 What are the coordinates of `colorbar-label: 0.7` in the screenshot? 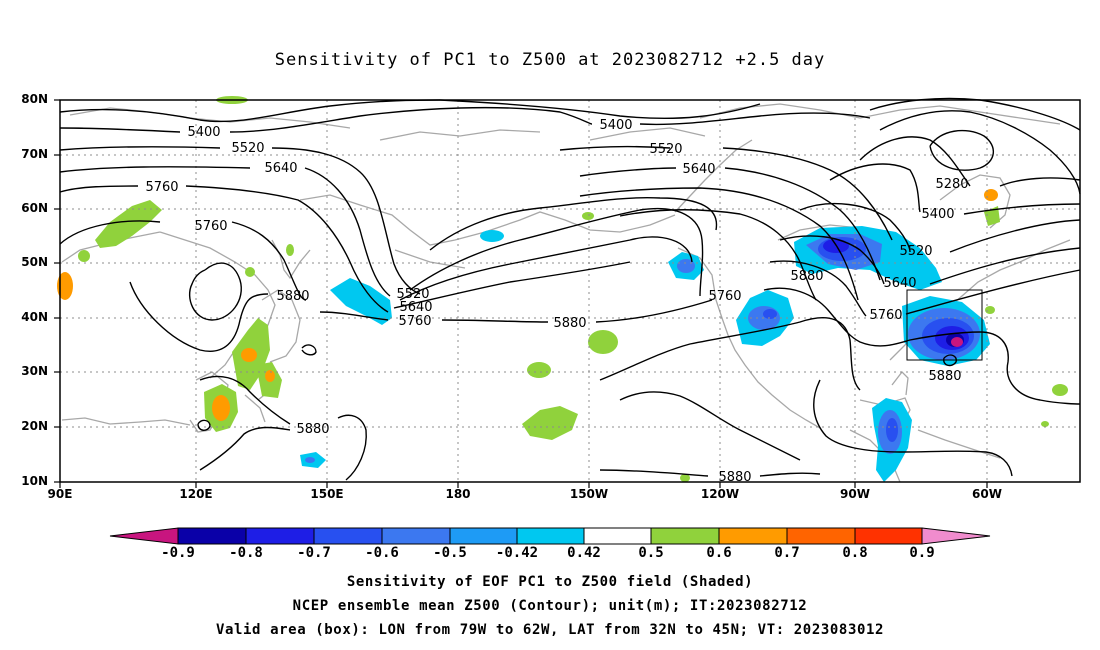 It's located at (787, 553).